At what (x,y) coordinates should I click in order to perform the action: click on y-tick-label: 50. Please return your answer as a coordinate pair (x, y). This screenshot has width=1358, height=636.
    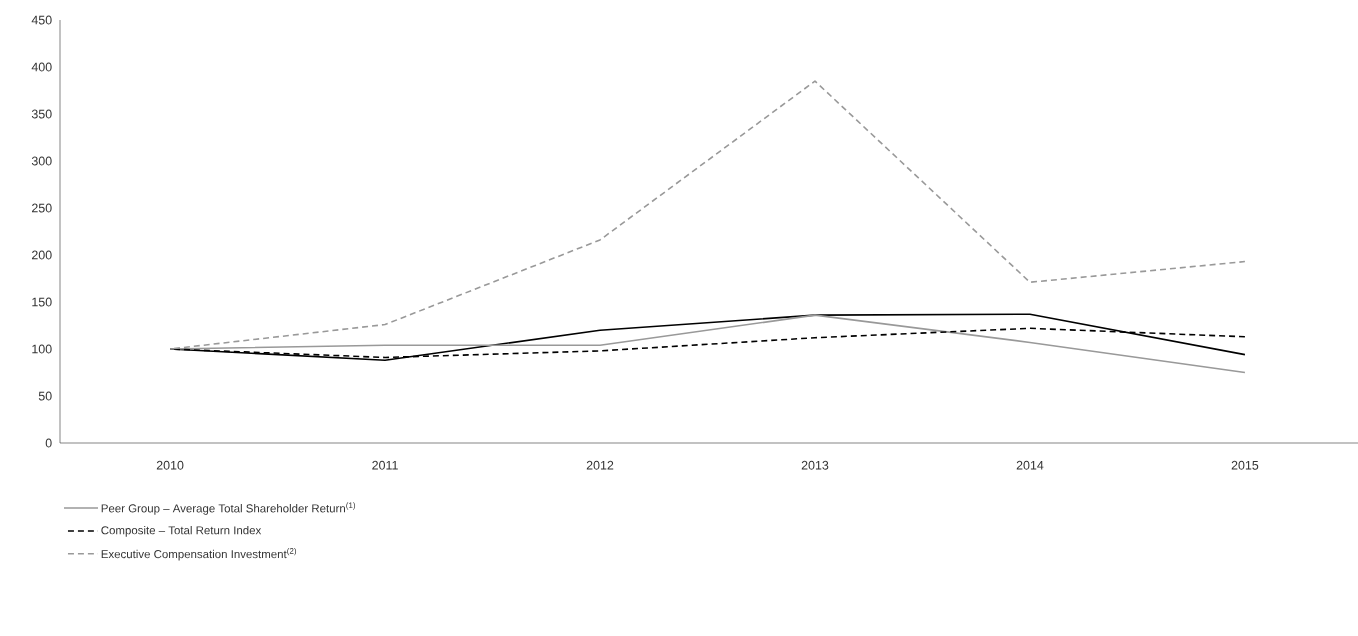
    Looking at the image, I should click on (45, 396).